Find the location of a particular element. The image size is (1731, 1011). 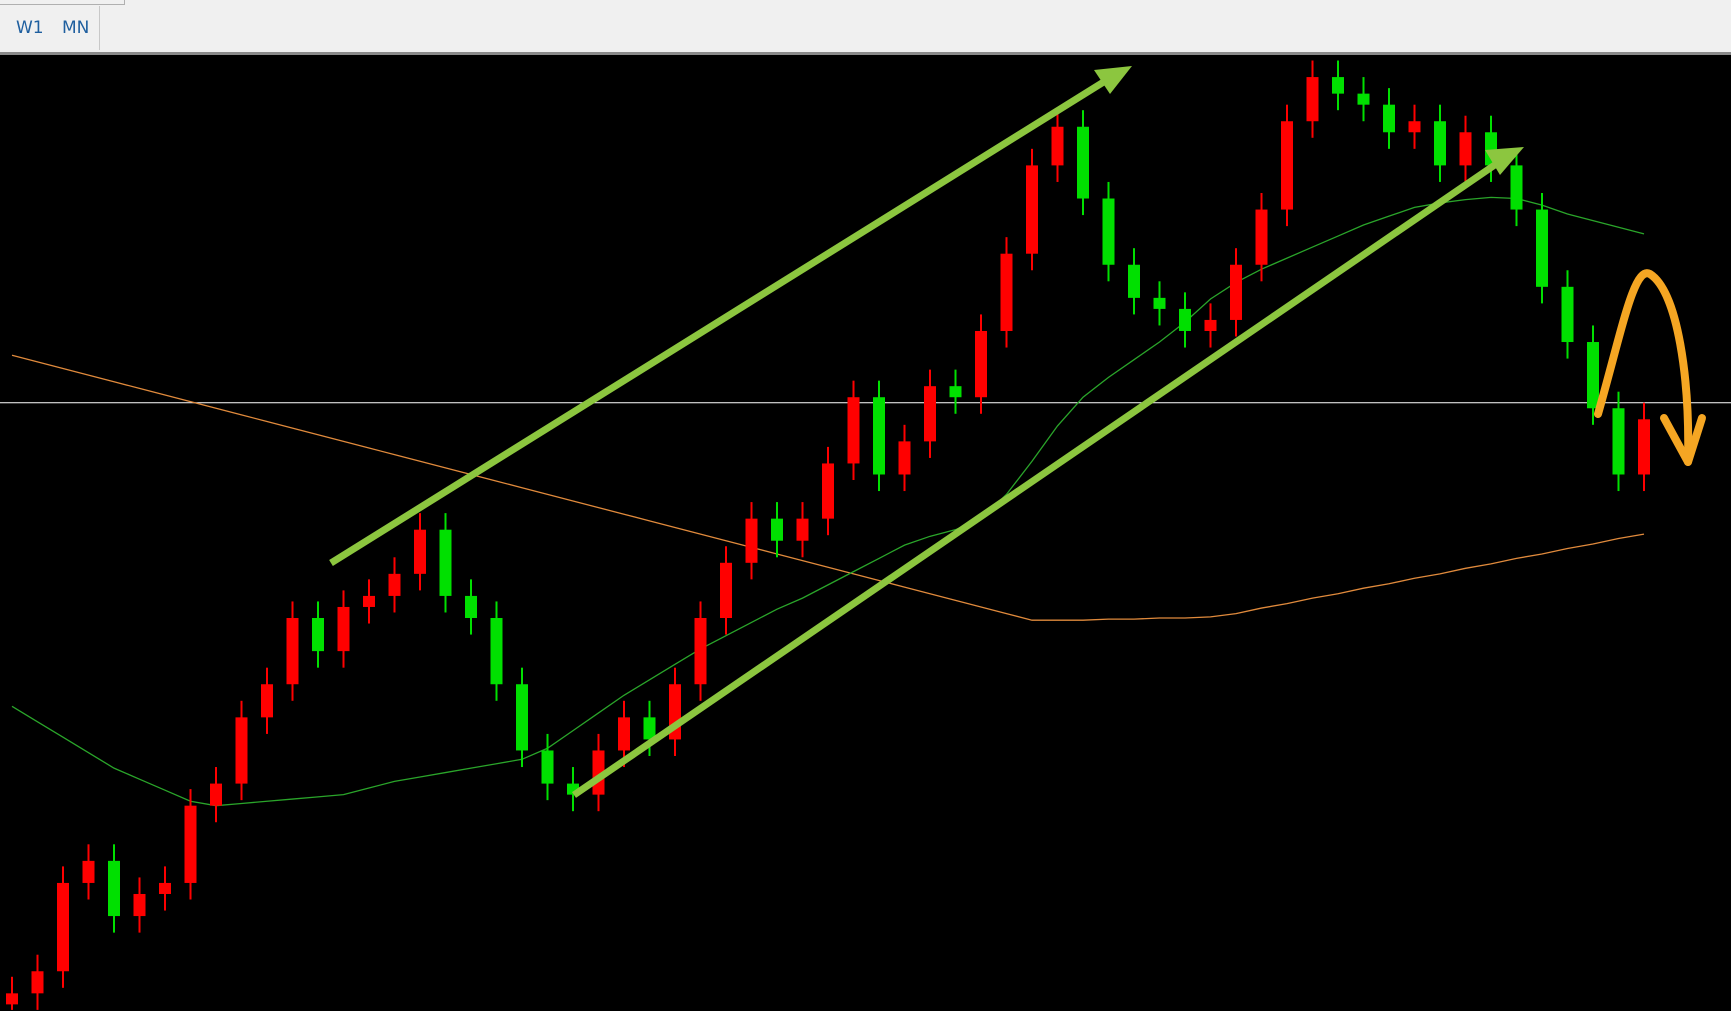

toolbar: W1 MN is located at coordinates (865, 27).